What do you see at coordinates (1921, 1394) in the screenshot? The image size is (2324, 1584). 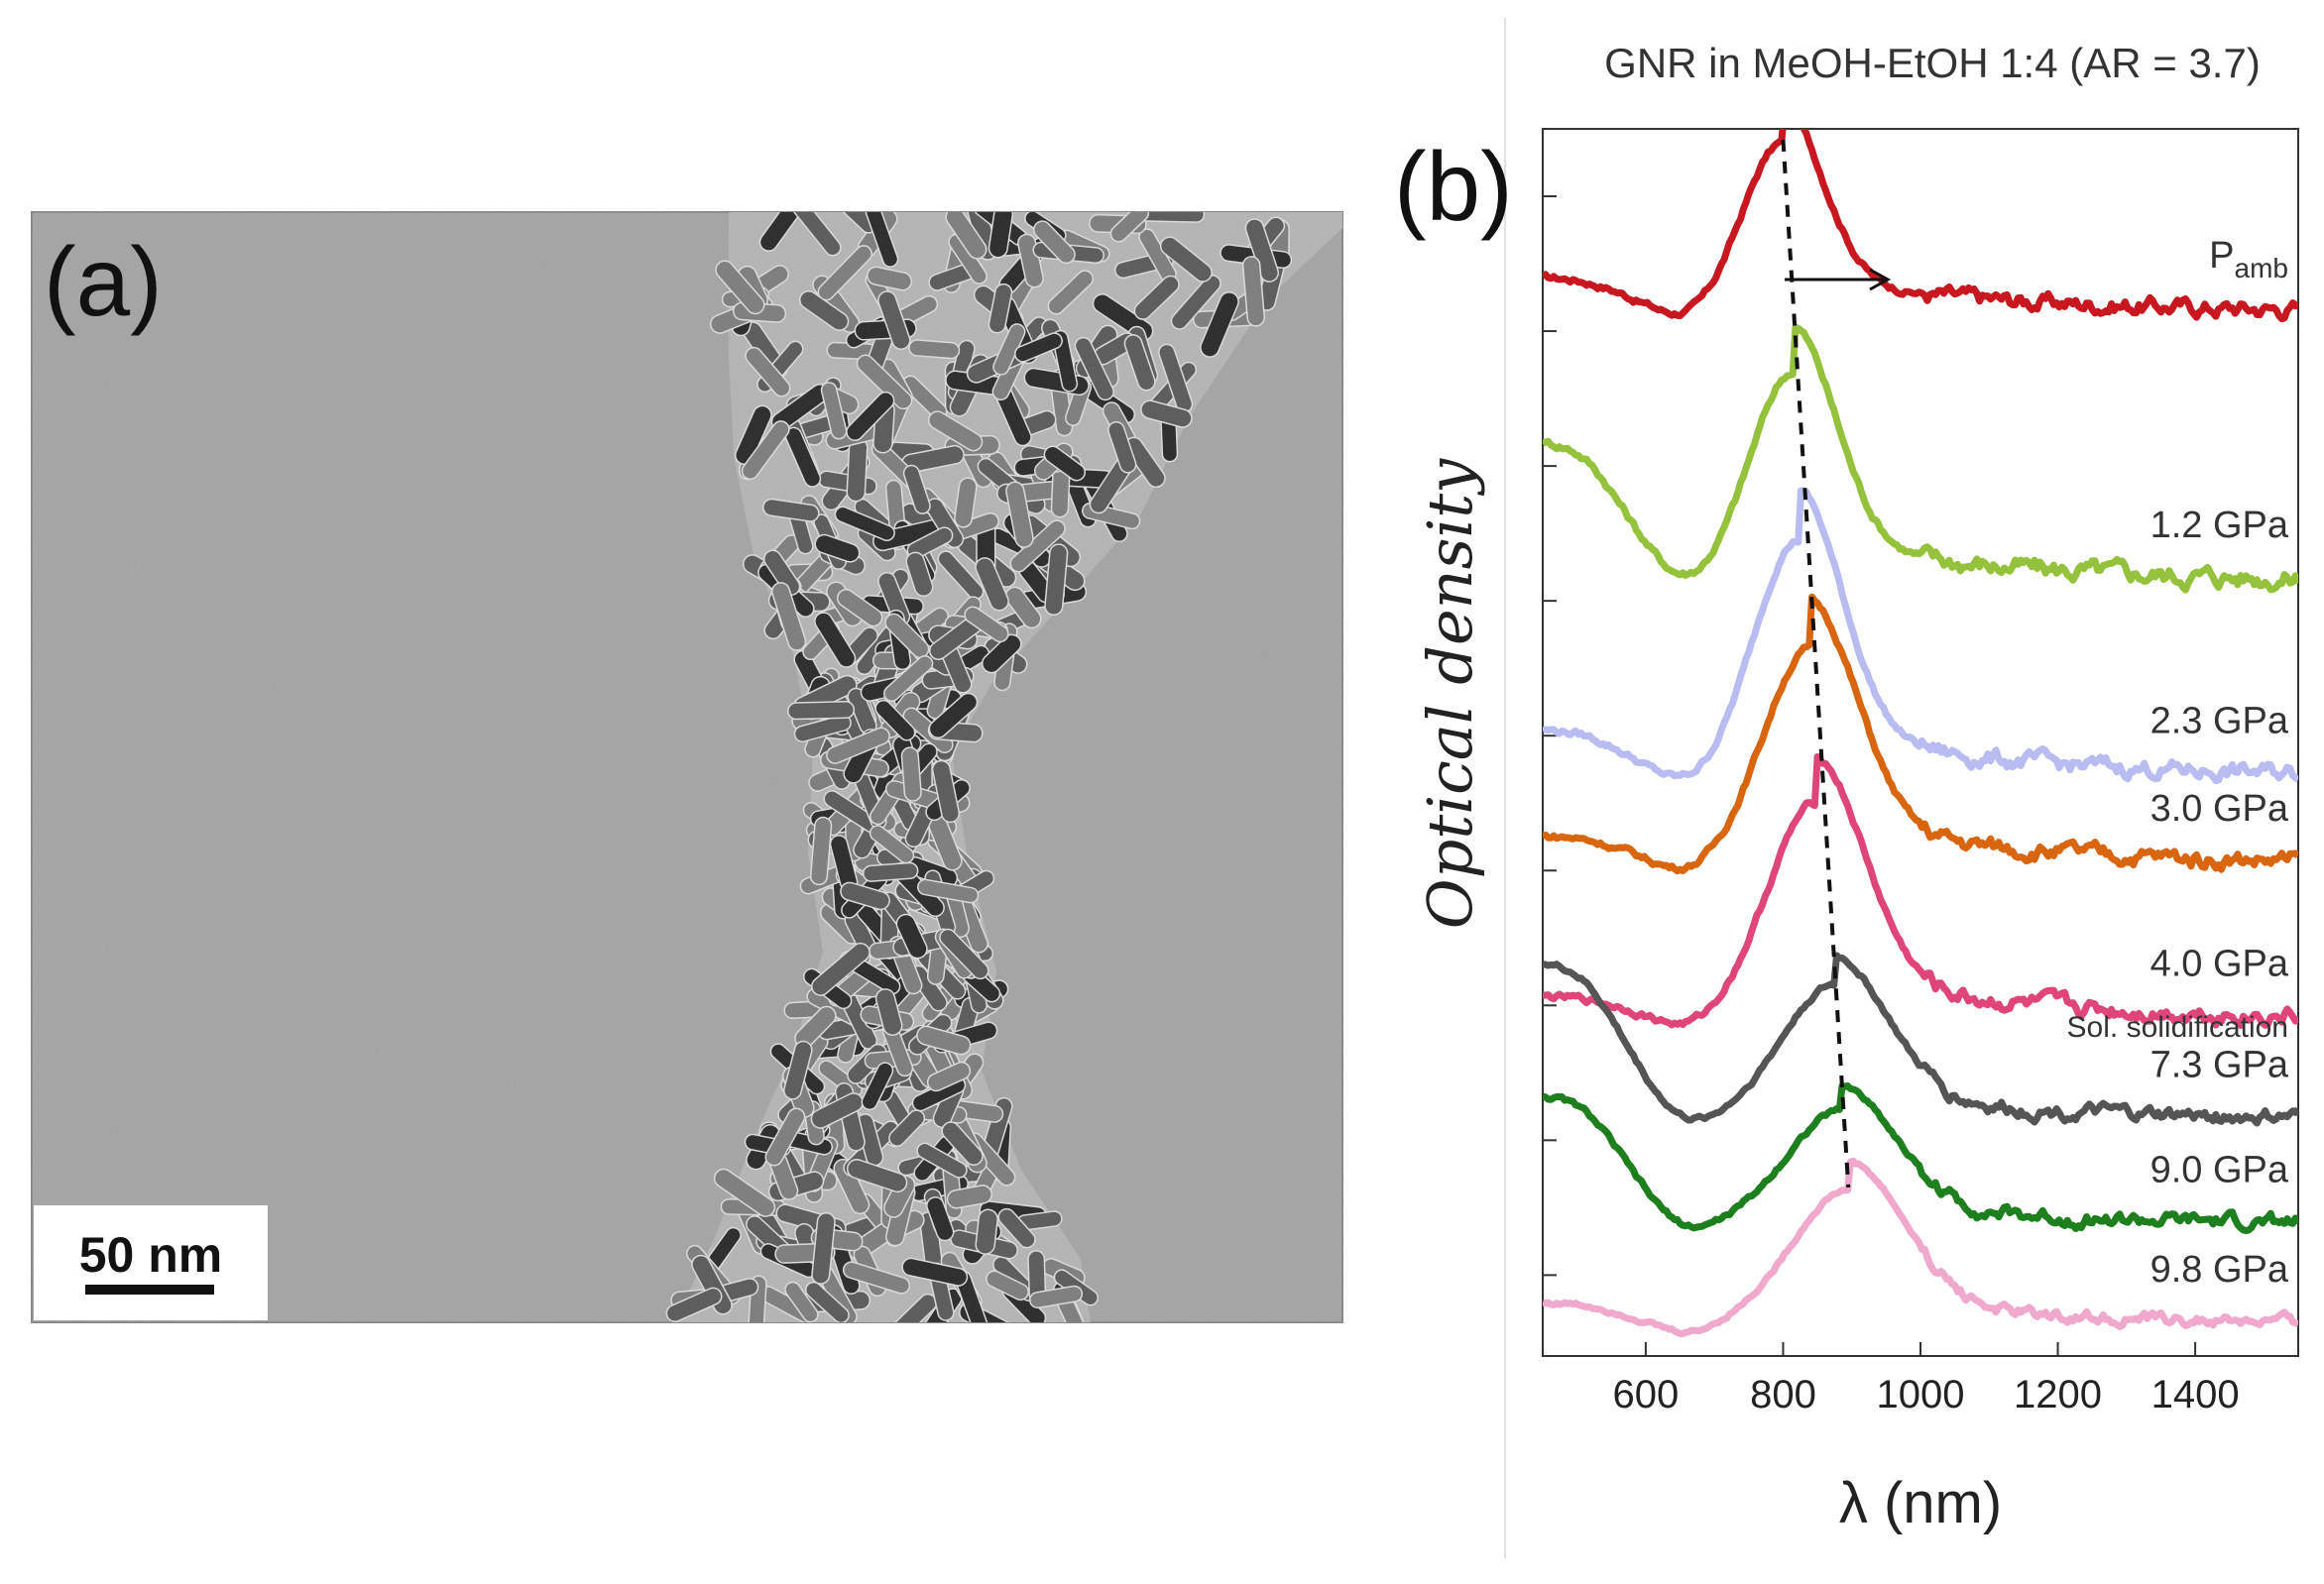 I see `x-tick-label: 1000` at bounding box center [1921, 1394].